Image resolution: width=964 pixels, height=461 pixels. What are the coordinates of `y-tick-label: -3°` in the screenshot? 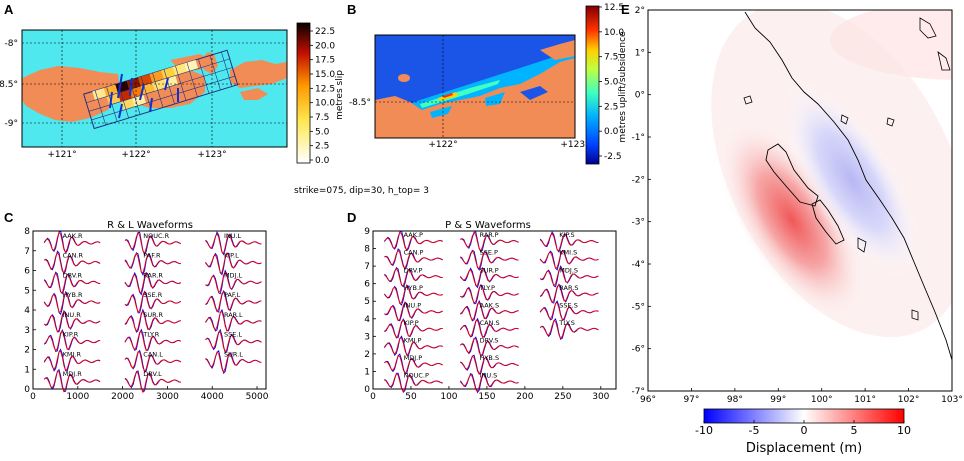 It's located at (638, 223).